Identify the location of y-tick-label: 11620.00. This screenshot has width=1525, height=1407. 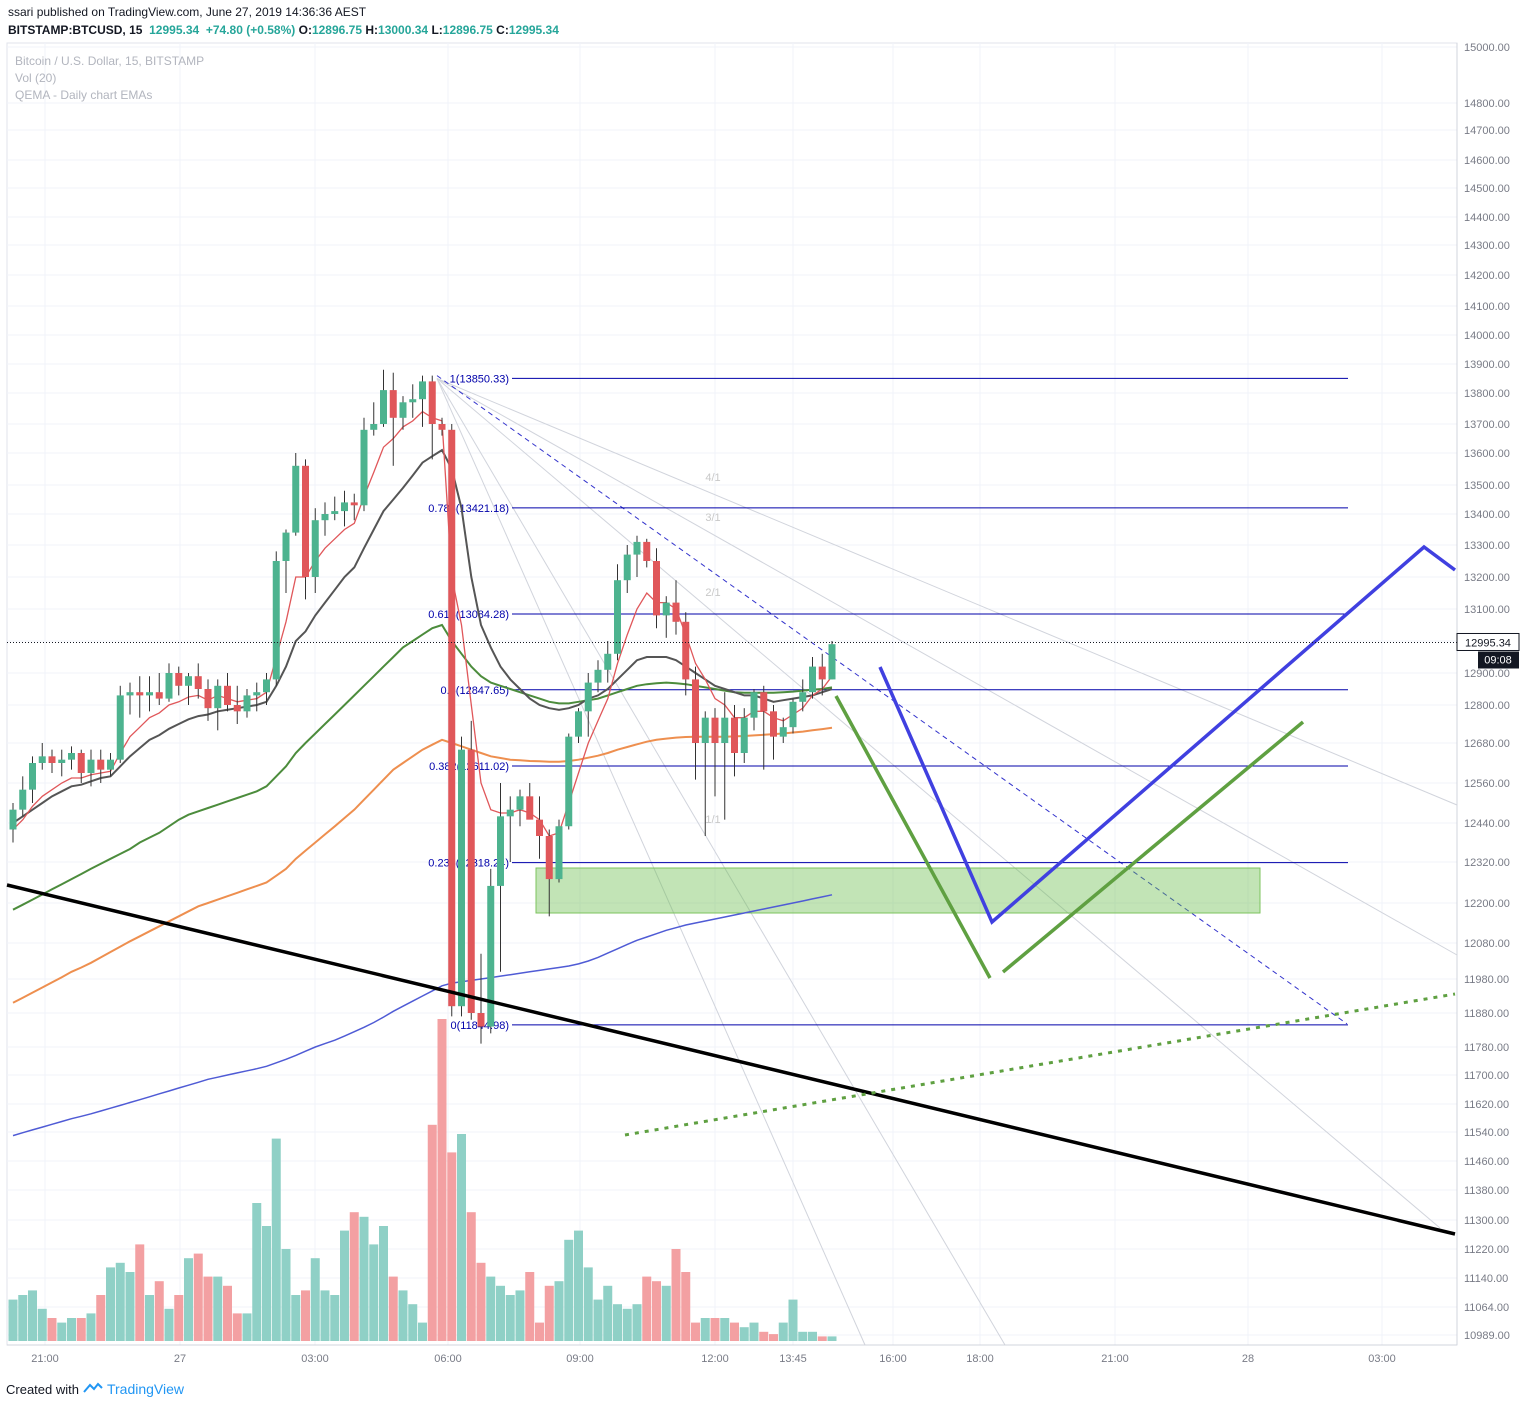
(1486, 1105).